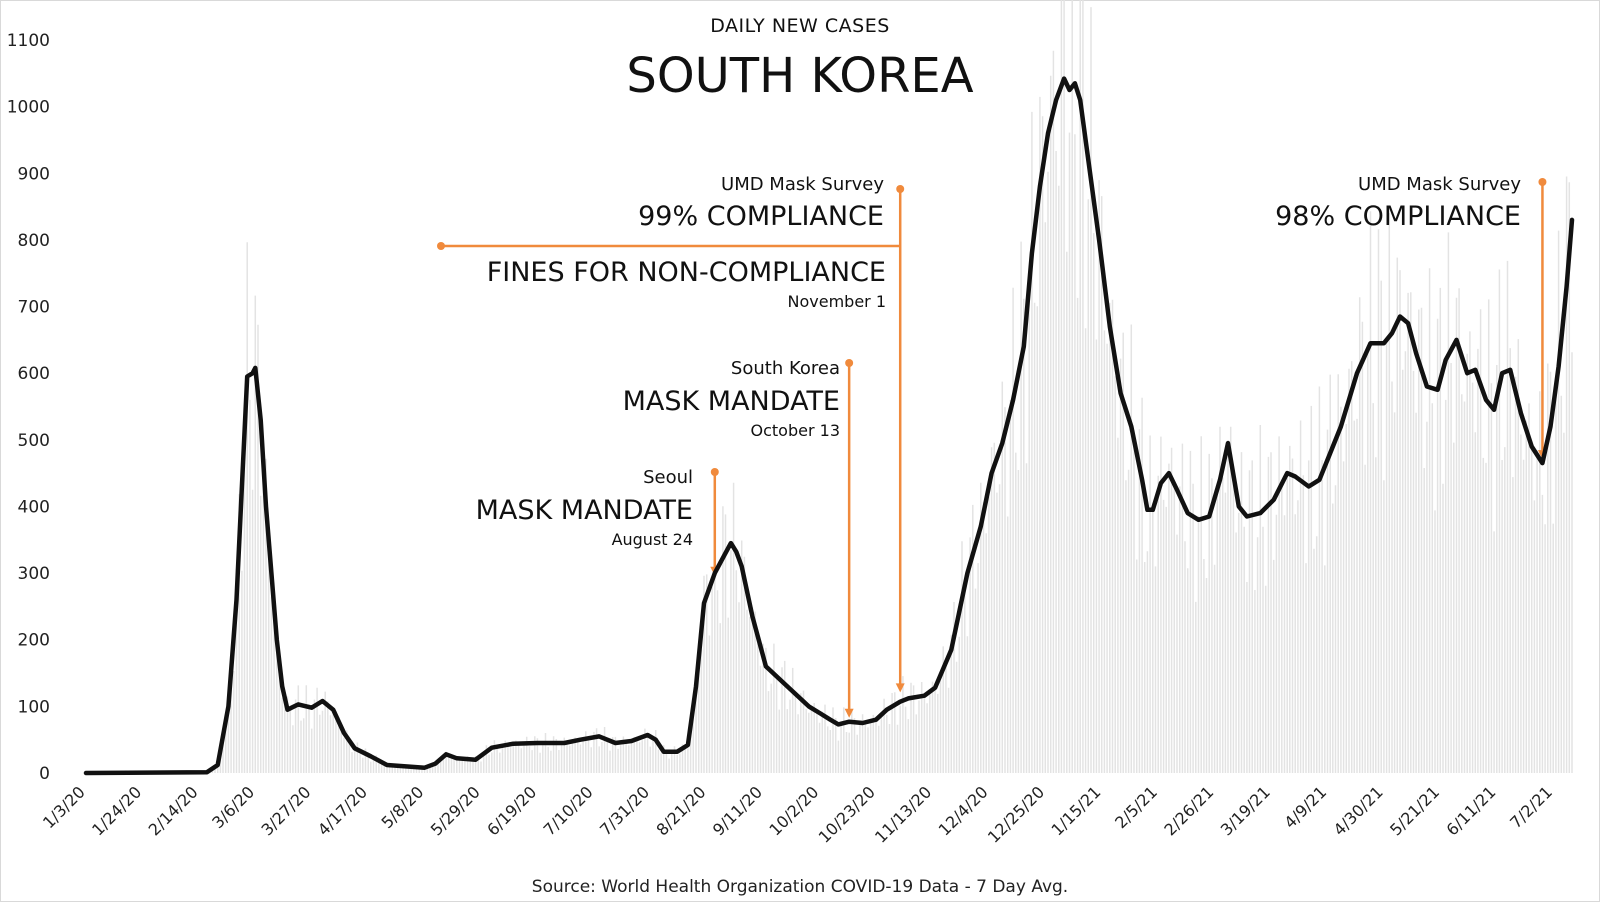 The height and width of the screenshot is (902, 1600). I want to click on annotation-umd-99-title: 99% COMPLIANCE, so click(761, 216).